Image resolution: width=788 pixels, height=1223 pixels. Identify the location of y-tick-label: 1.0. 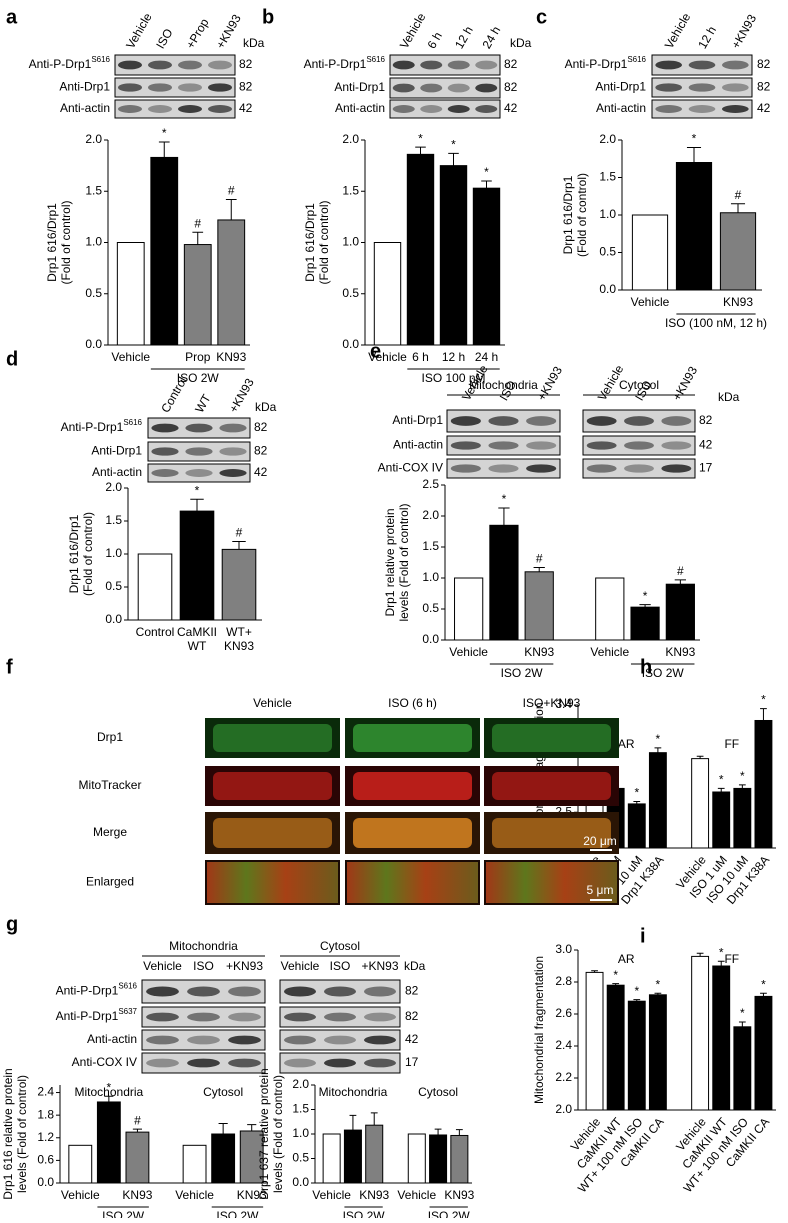
(93, 242).